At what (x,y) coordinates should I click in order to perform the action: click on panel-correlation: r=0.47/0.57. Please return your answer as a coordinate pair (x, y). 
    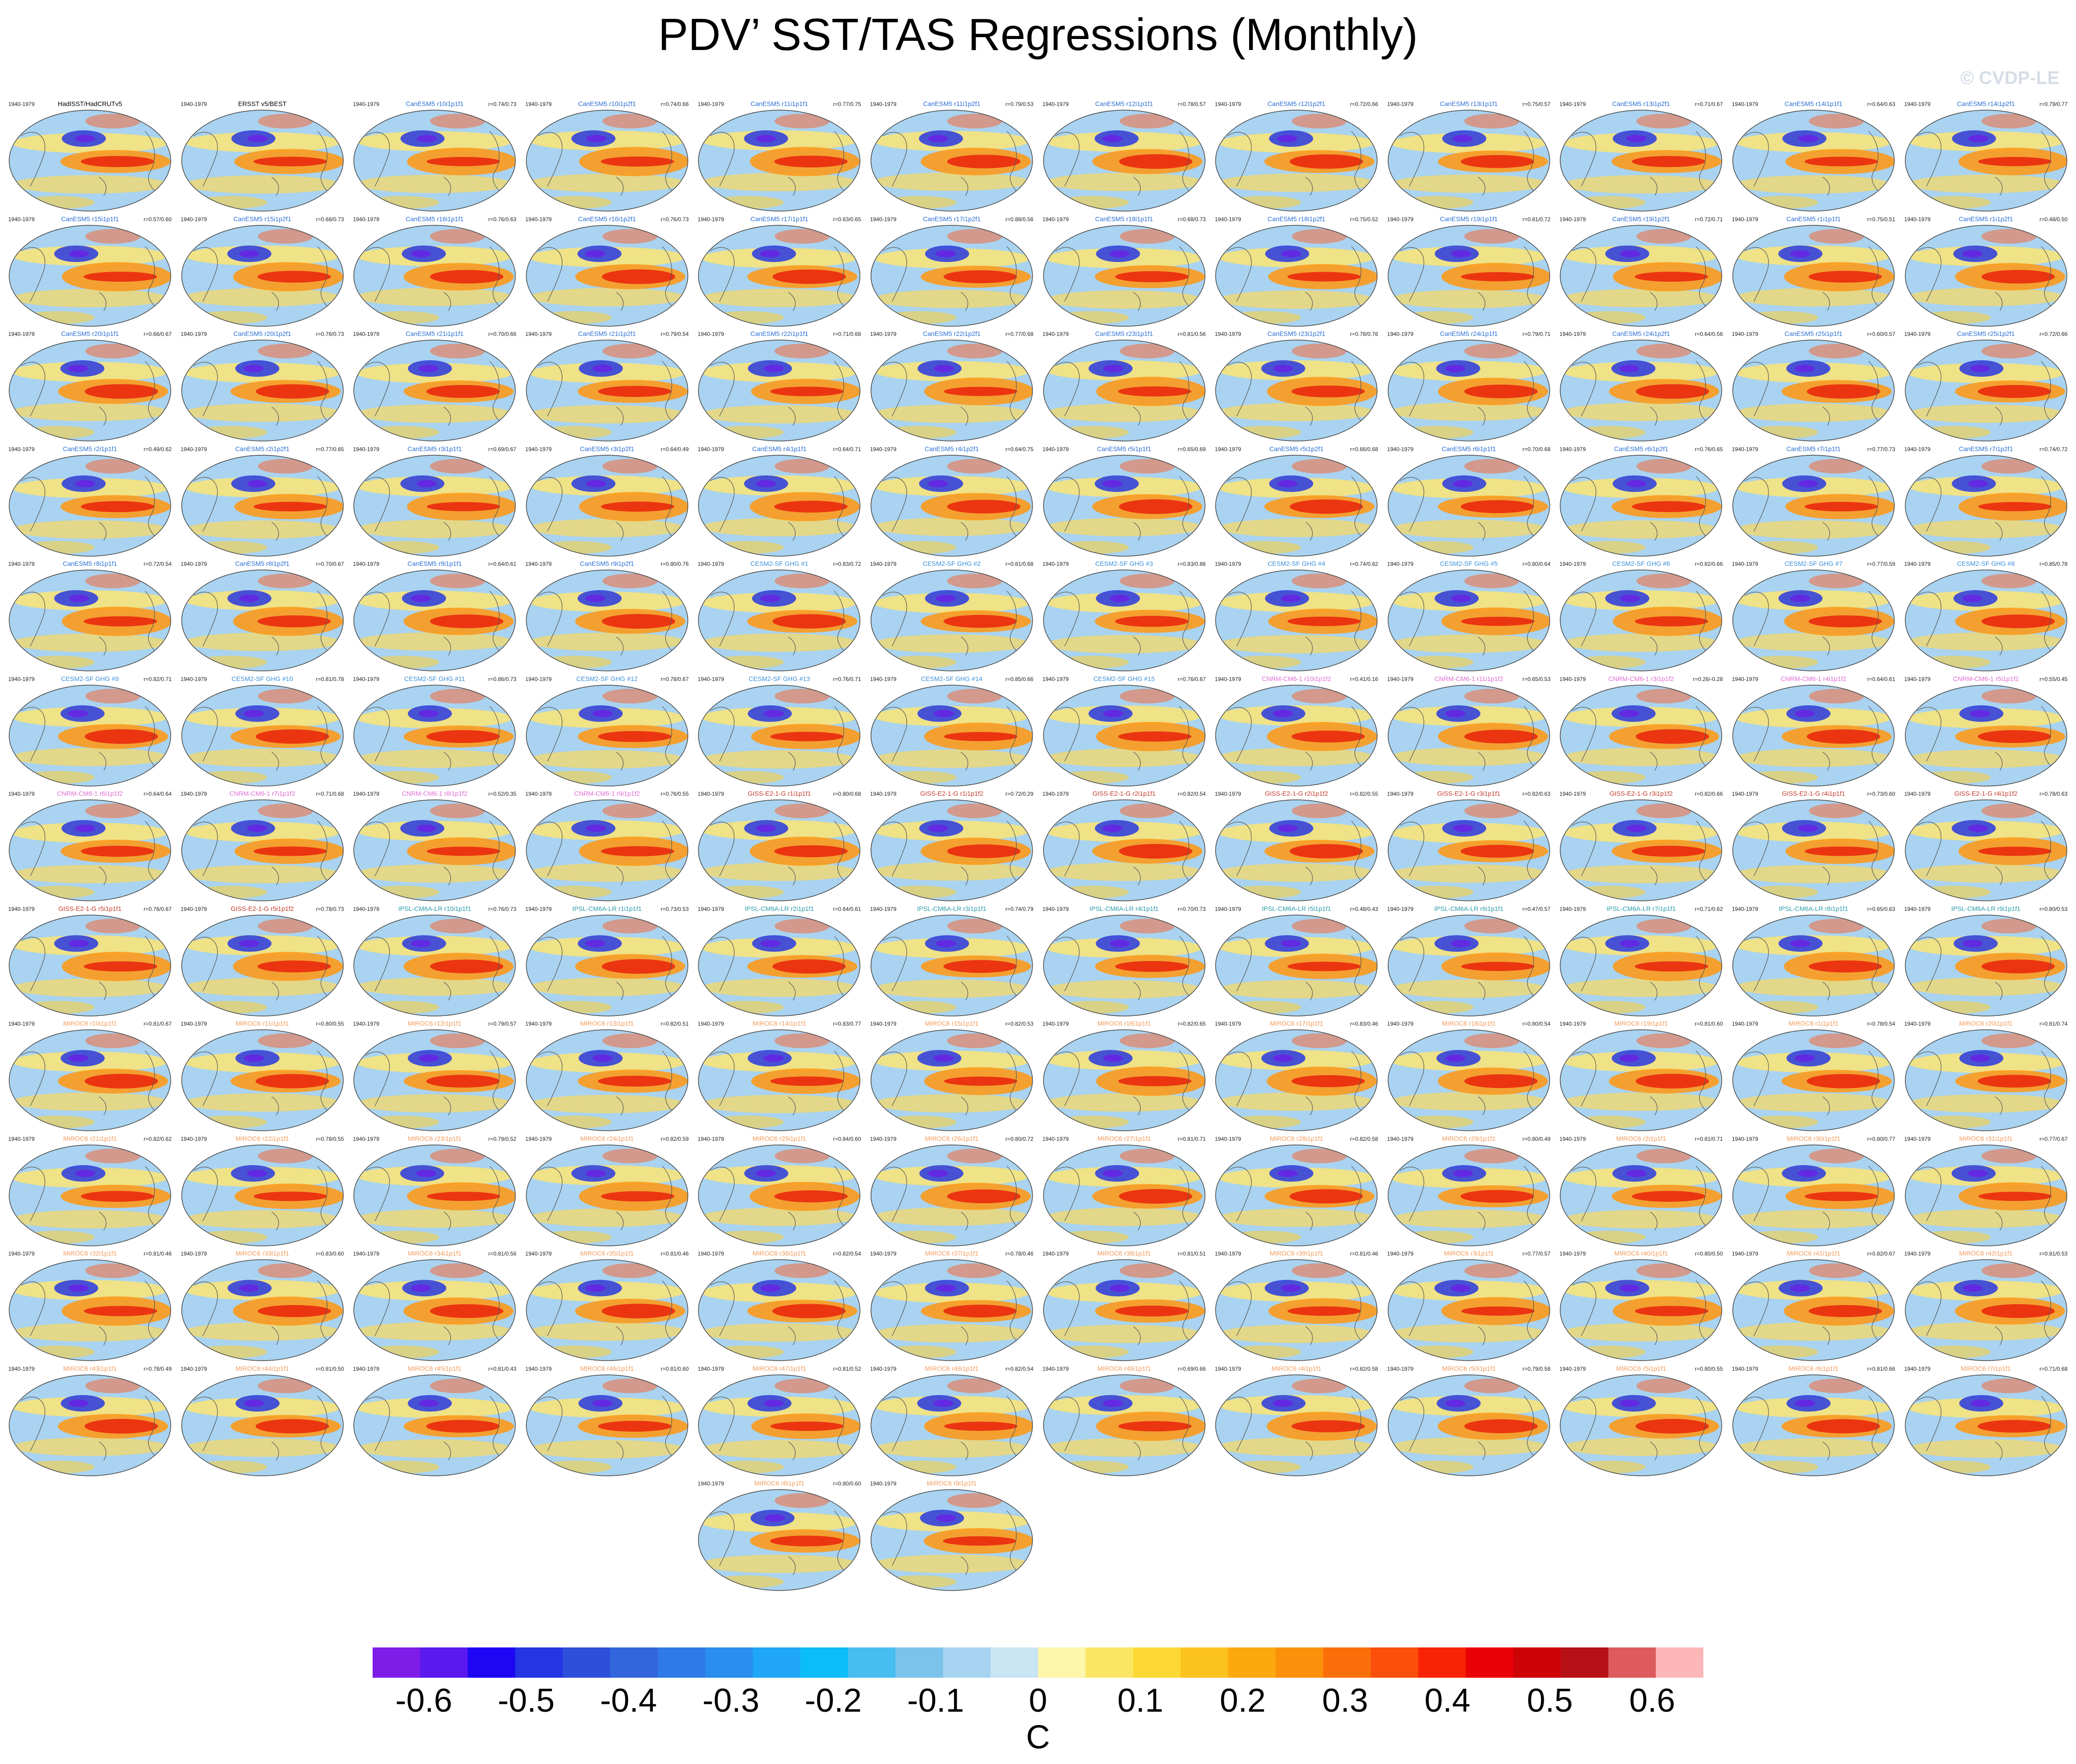
    Looking at the image, I should click on (1536, 908).